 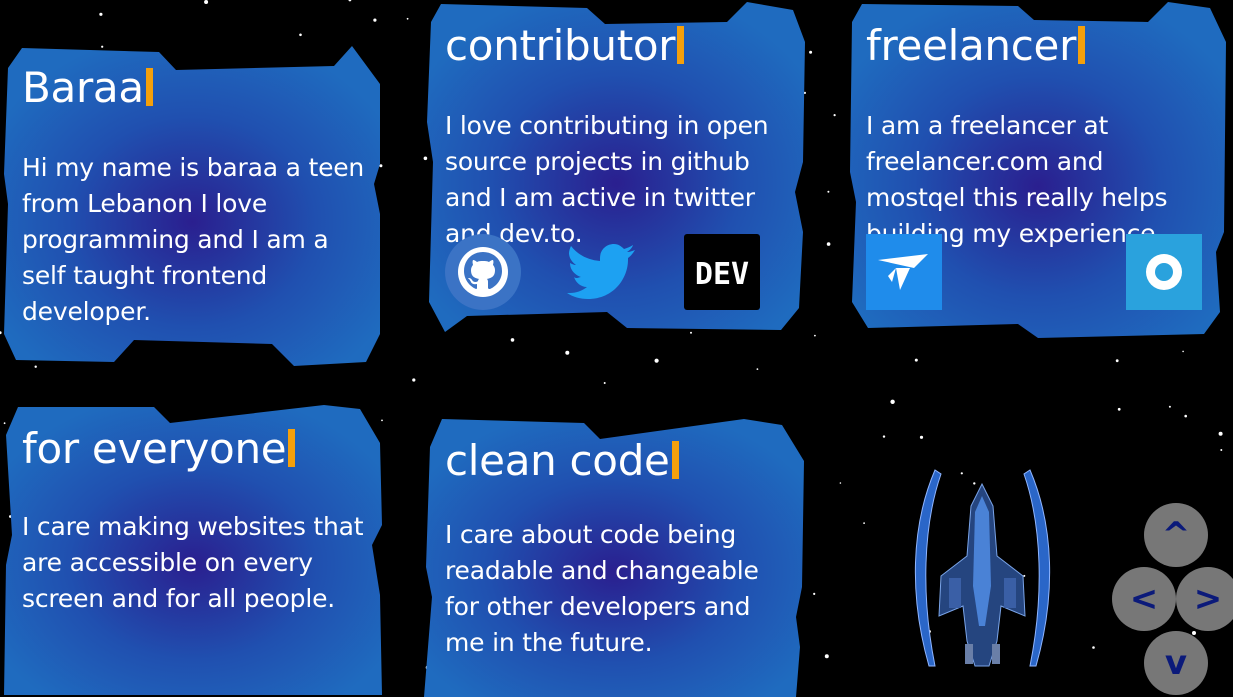 I want to click on card-title: clean code, so click(x=617, y=461).